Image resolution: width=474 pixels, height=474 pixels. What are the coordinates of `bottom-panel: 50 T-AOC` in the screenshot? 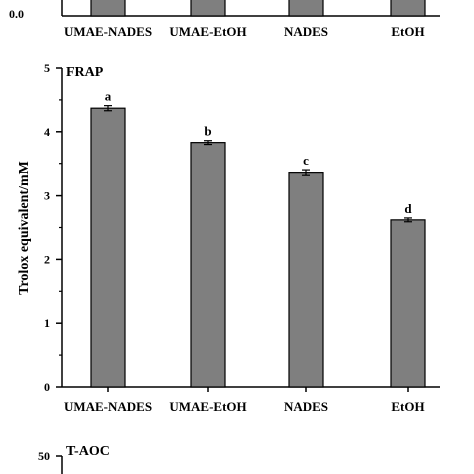 It's located at (74, 459).